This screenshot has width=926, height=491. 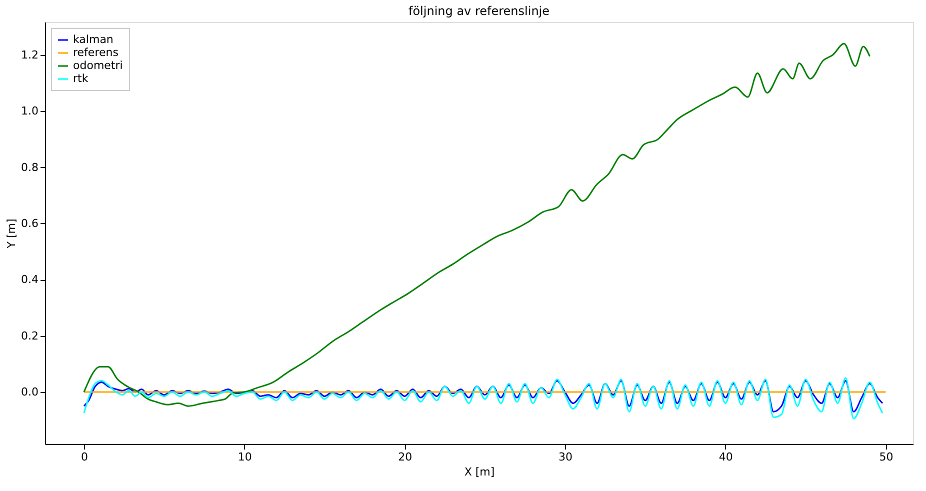 What do you see at coordinates (405, 457) in the screenshot?
I see `x-tick-label: 20` at bounding box center [405, 457].